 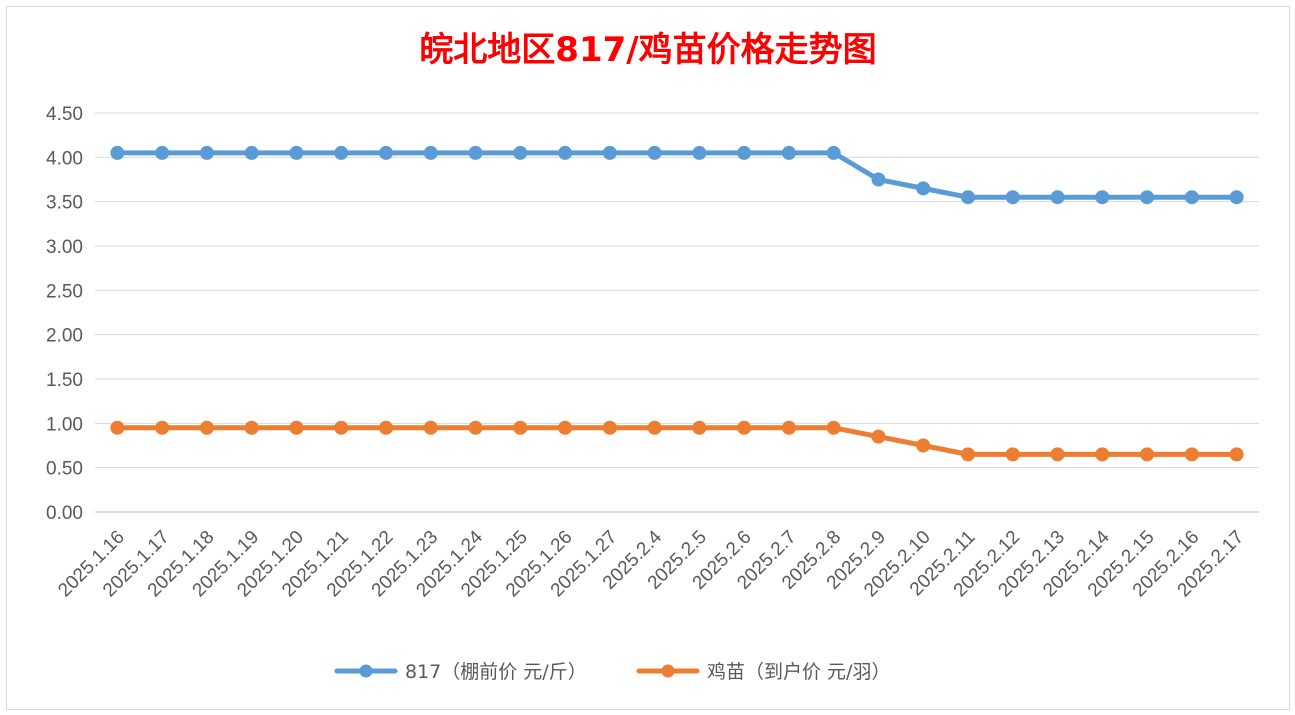 What do you see at coordinates (64, 336) in the screenshot?
I see `y-tick-label: 2.00` at bounding box center [64, 336].